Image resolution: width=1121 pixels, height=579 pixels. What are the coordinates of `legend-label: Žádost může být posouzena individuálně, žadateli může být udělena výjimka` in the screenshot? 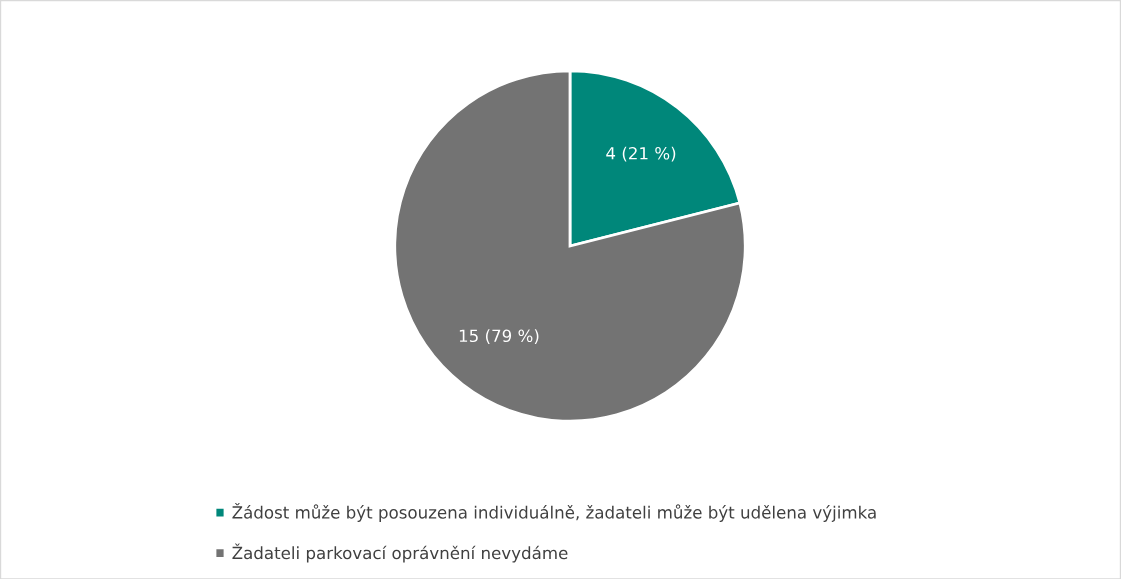 It's located at (554, 512).